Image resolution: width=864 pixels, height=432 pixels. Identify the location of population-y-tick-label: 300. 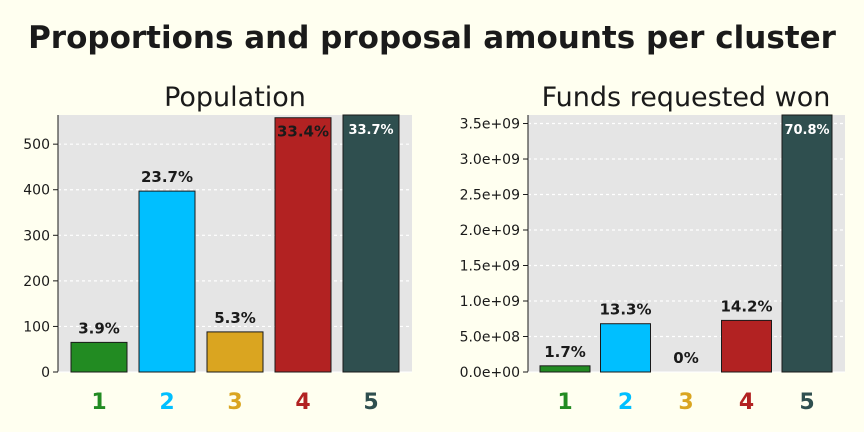
(36, 236).